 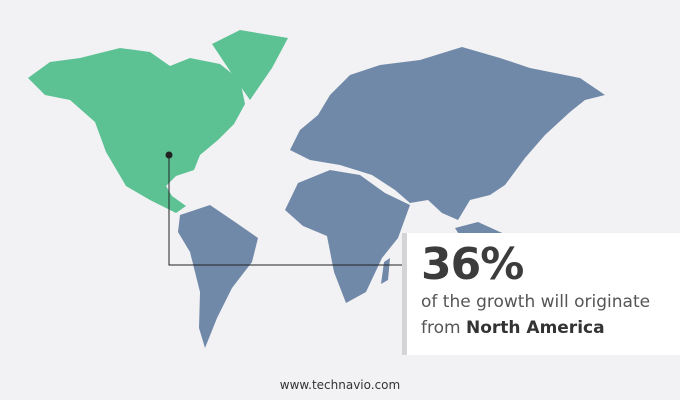 What do you see at coordinates (472, 264) in the screenshot?
I see `growth-percentage: 36%` at bounding box center [472, 264].